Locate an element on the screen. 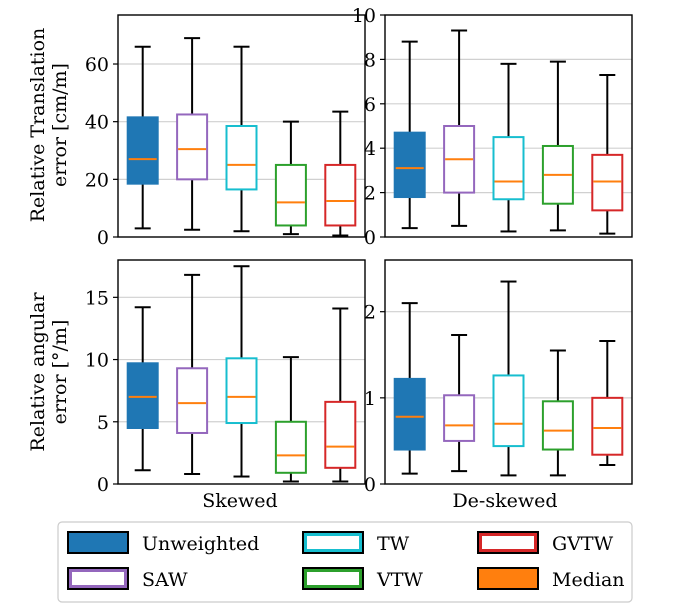  y-tick-label: 6 is located at coordinates (370, 105).